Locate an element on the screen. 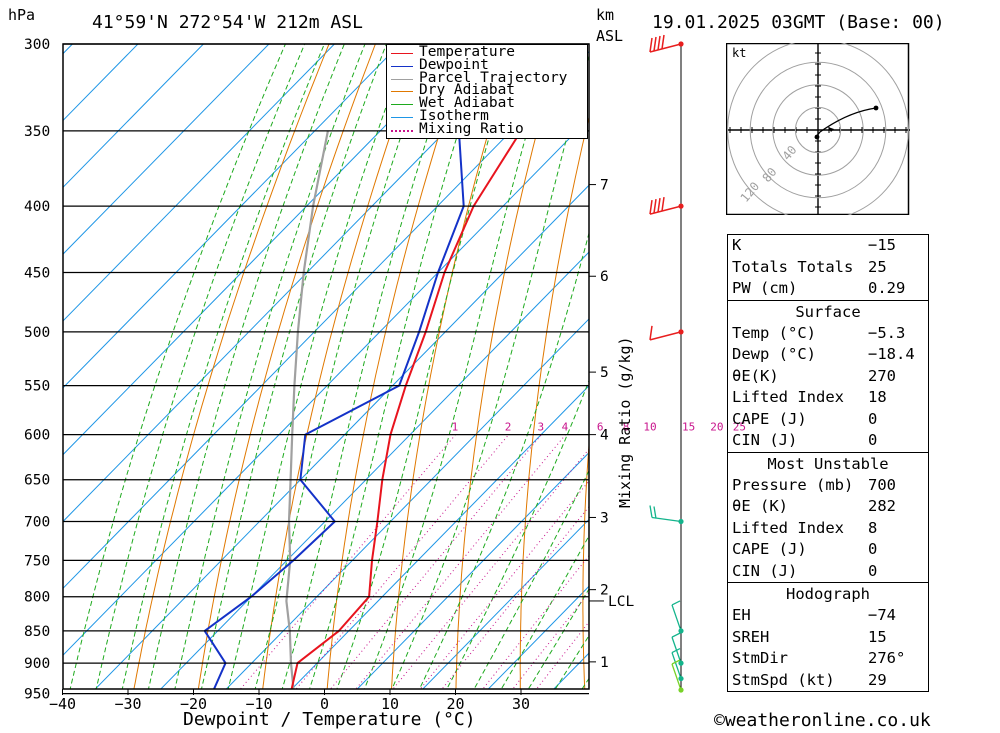 The image size is (1000, 733). most-unstable-row: Pressure (mb) 700 is located at coordinates (828, 486).